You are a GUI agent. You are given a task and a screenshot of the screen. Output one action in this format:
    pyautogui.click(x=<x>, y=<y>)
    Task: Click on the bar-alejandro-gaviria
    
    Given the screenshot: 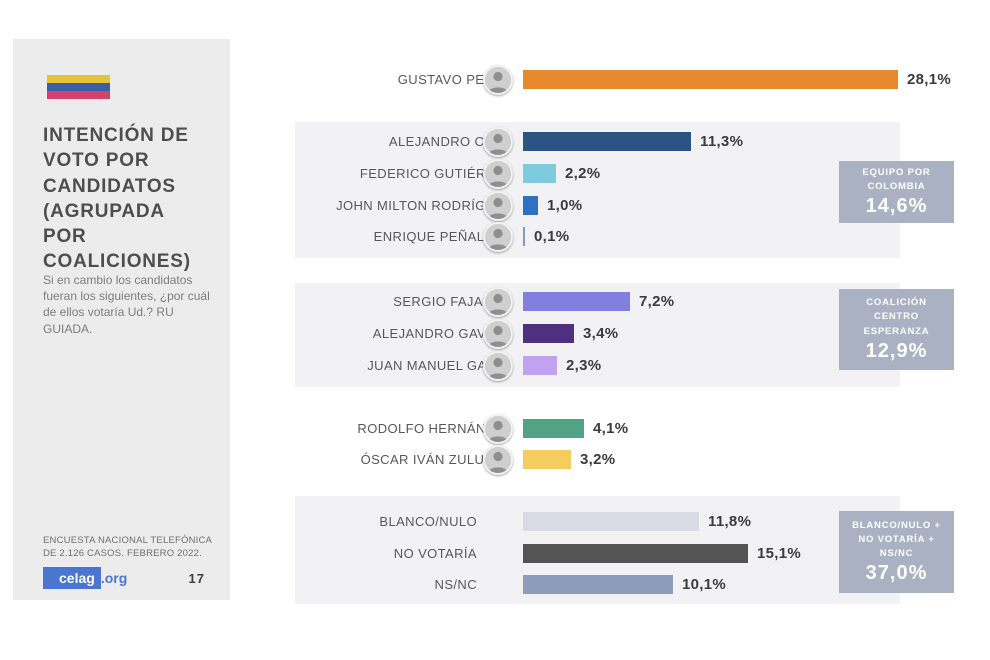 What is the action you would take?
    pyautogui.click(x=548, y=333)
    